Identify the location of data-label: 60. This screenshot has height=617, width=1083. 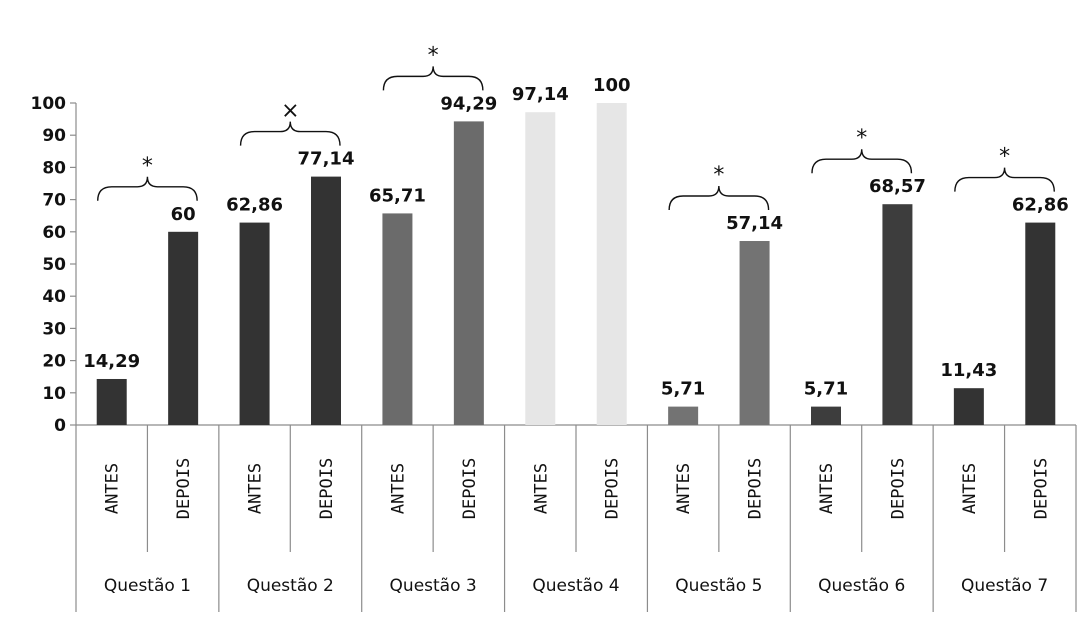
(183, 214).